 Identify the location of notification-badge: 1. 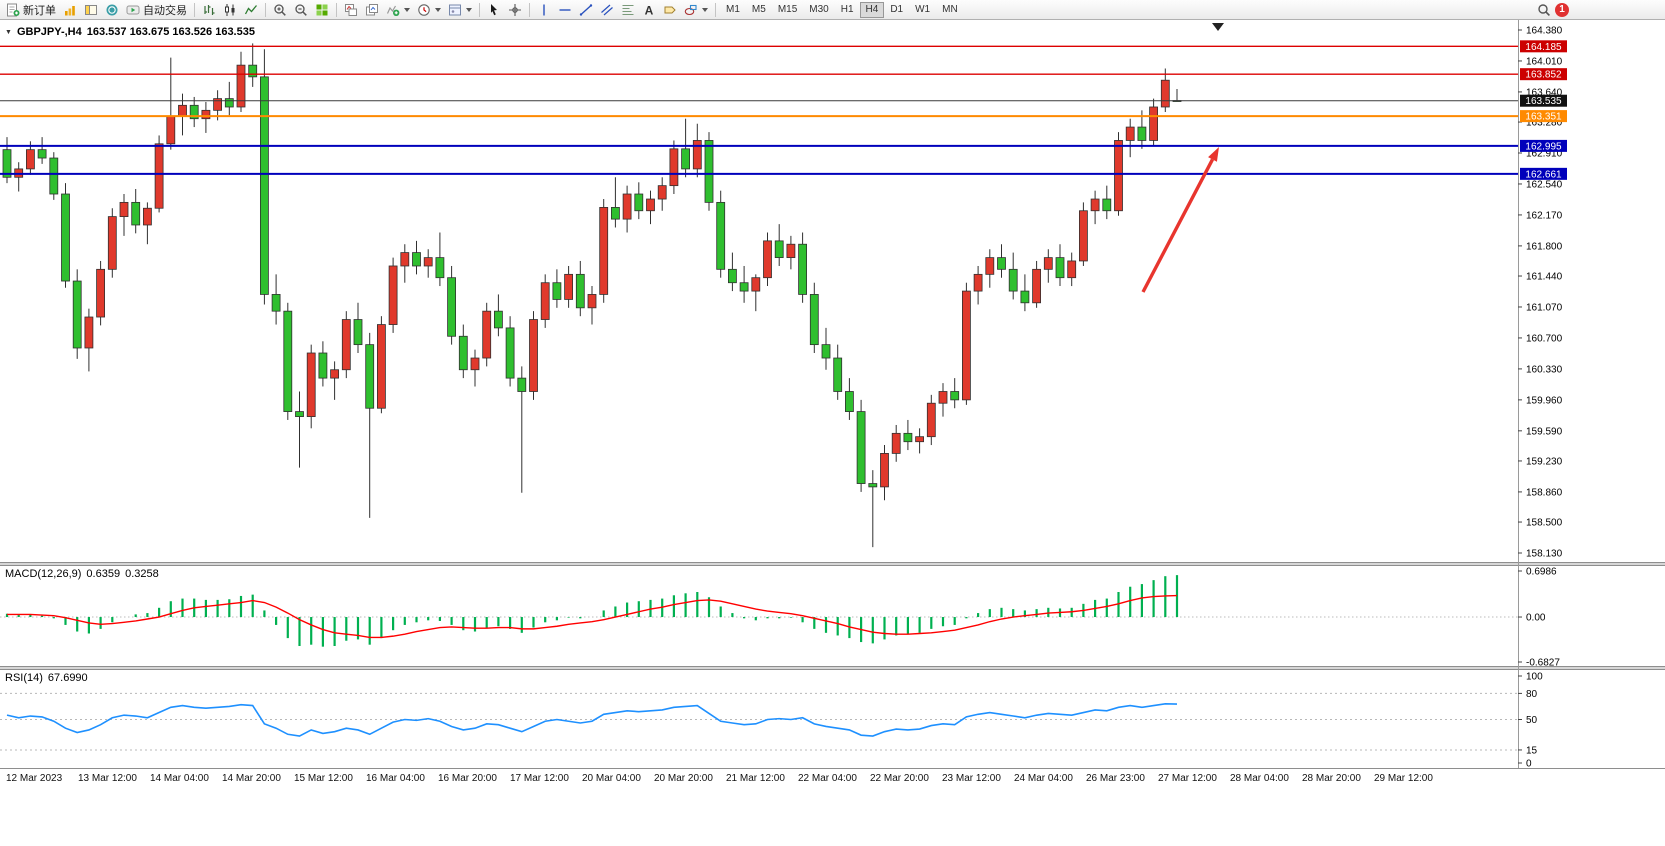
(1562, 9).